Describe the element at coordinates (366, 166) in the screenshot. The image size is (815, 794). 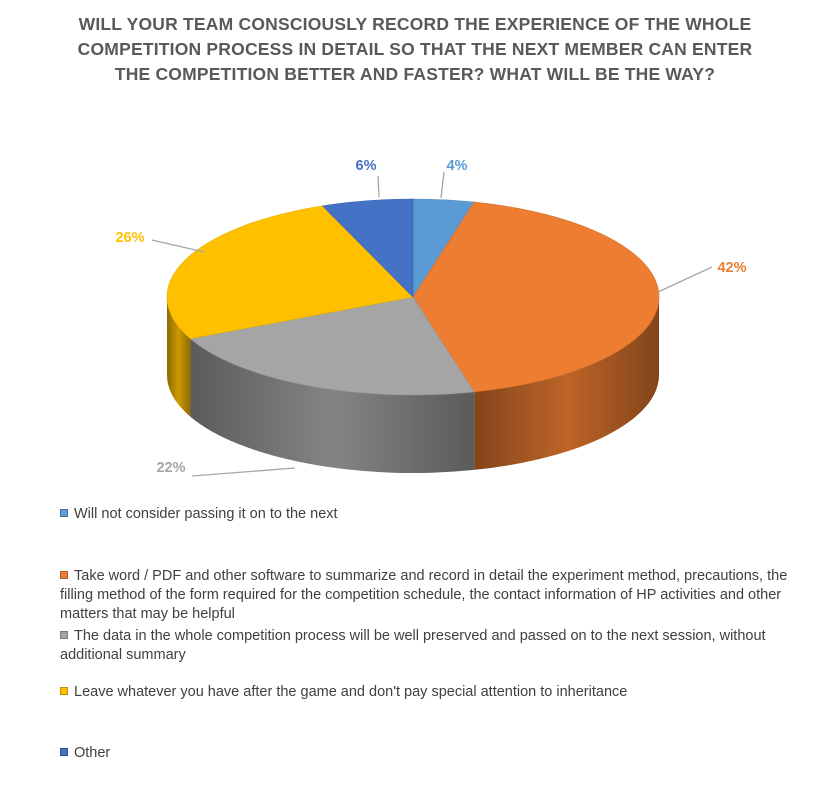
I see `data-label-other: 6%` at that location.